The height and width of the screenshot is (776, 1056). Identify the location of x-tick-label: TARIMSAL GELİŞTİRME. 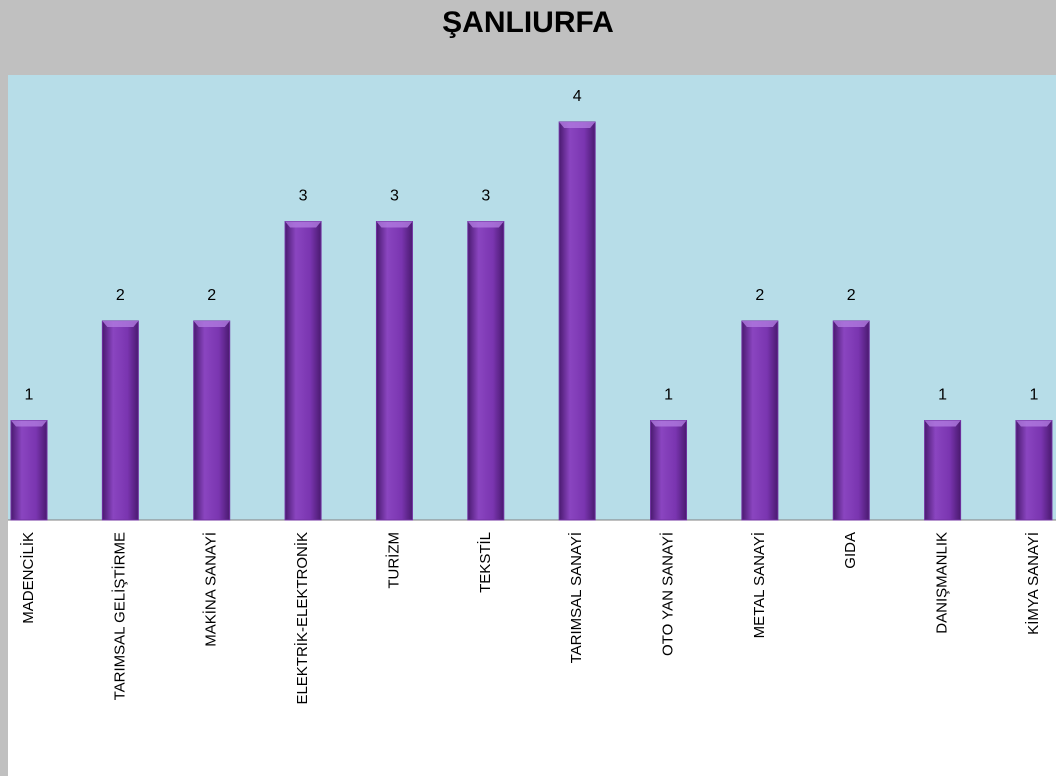
(119, 616).